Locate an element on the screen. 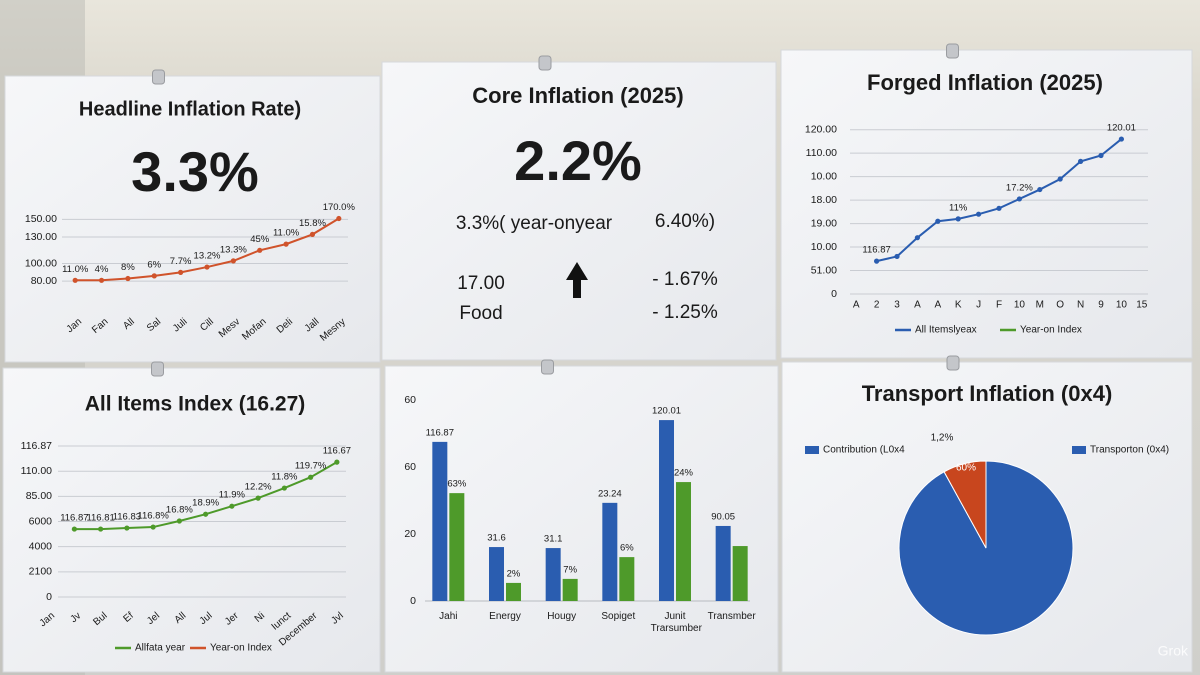 This screenshot has width=1200, height=675. pie-slice is located at coordinates (965, 504).